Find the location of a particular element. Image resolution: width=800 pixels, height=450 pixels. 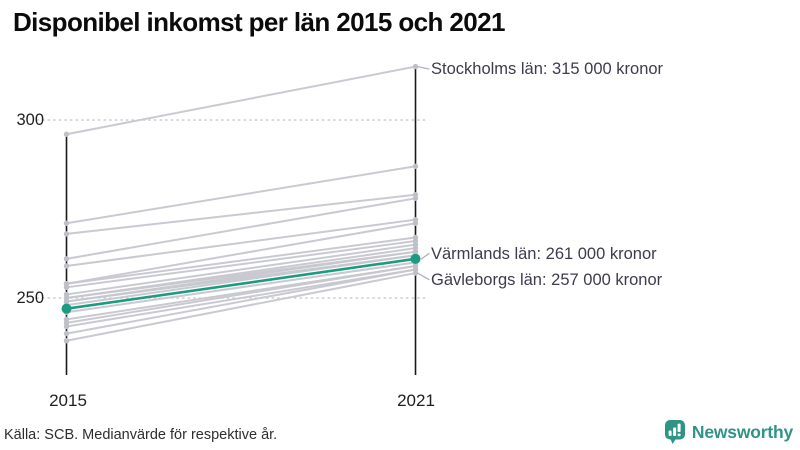

annotation-gavleborg: Gävleborgs län: 257 000 kronor is located at coordinates (547, 280).